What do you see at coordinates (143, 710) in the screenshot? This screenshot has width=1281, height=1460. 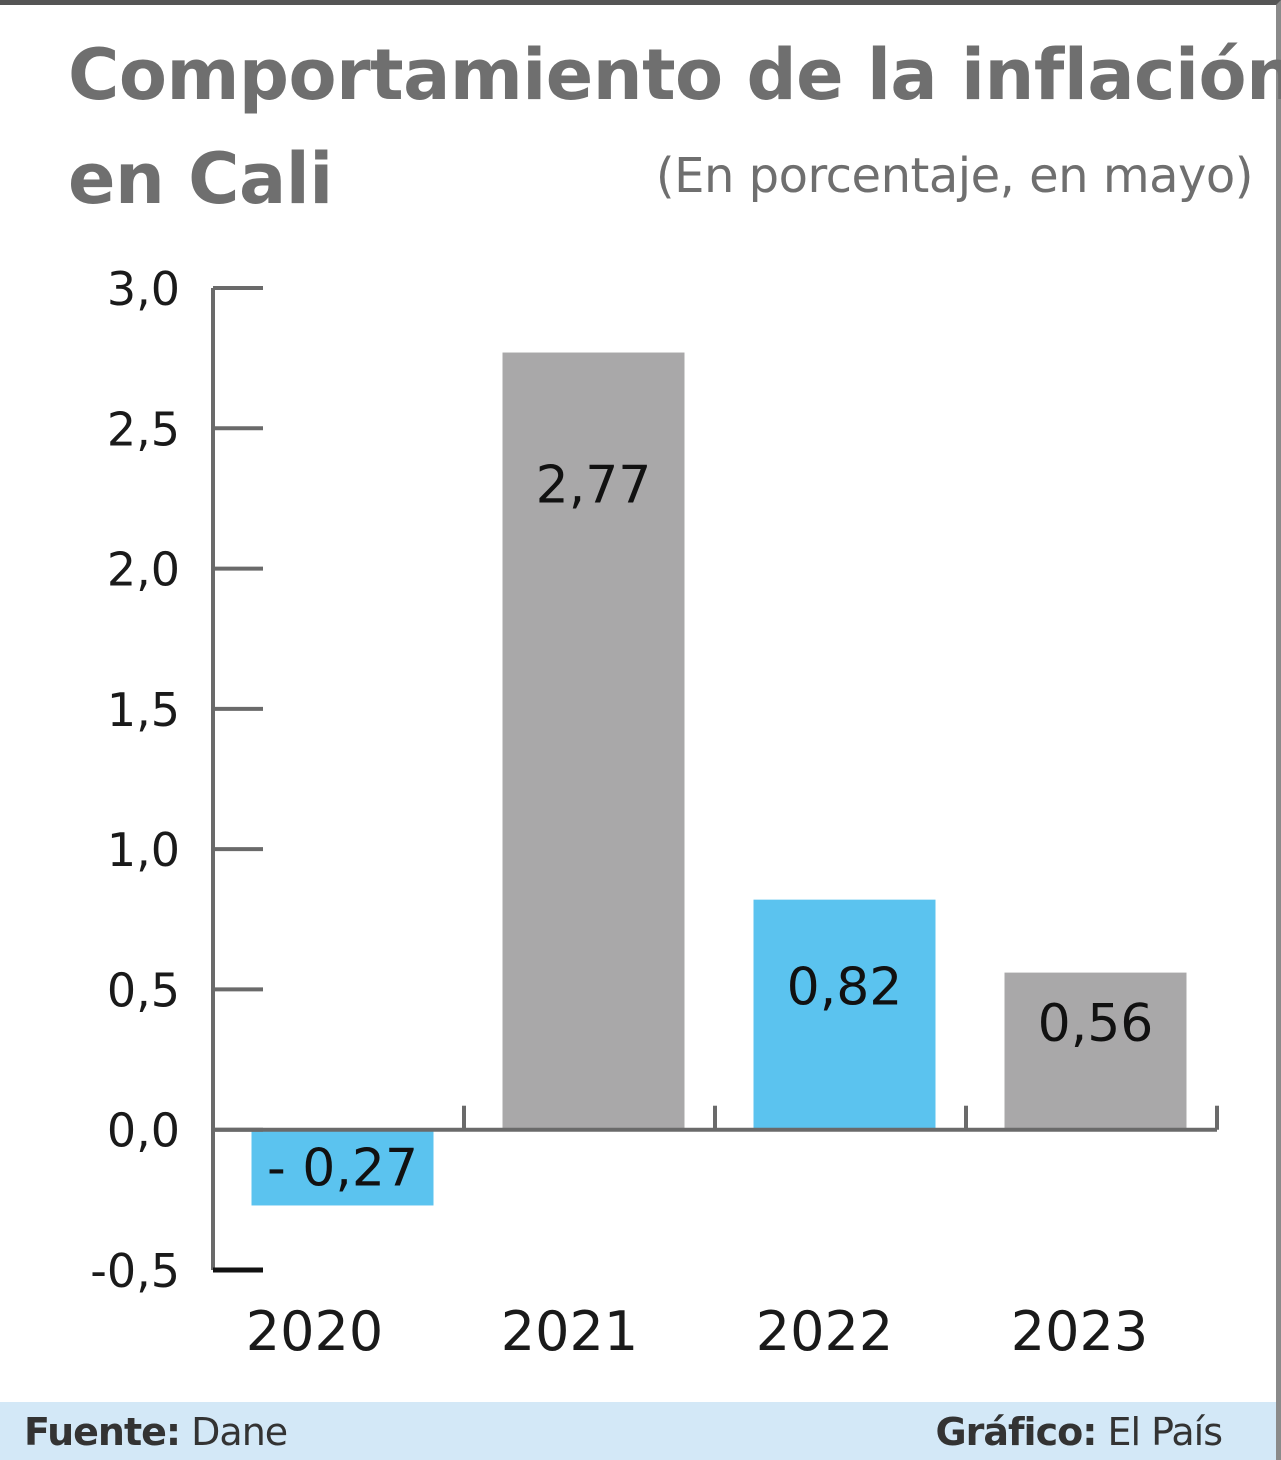 I see `y-tick-label: 1,5` at bounding box center [143, 710].